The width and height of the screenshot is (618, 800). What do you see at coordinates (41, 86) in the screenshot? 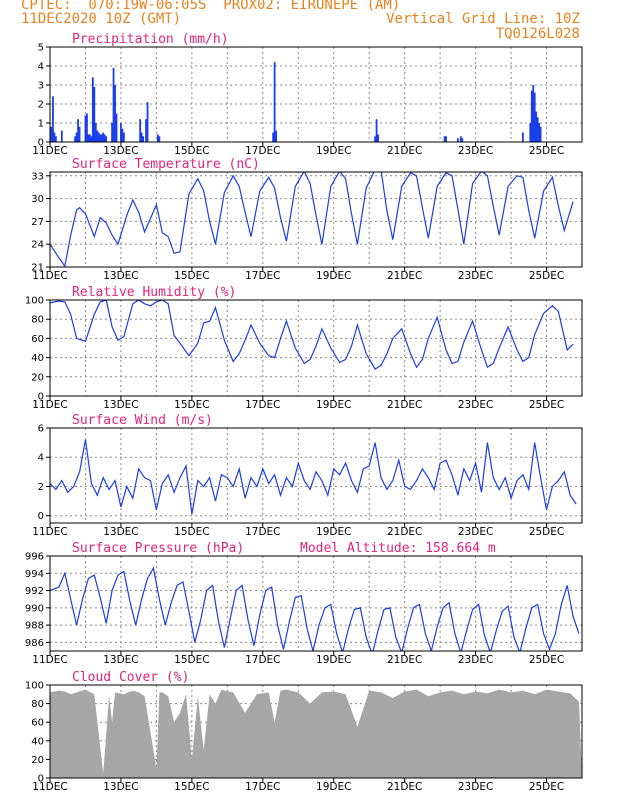
I see `y-tick-label: 3` at bounding box center [41, 86].